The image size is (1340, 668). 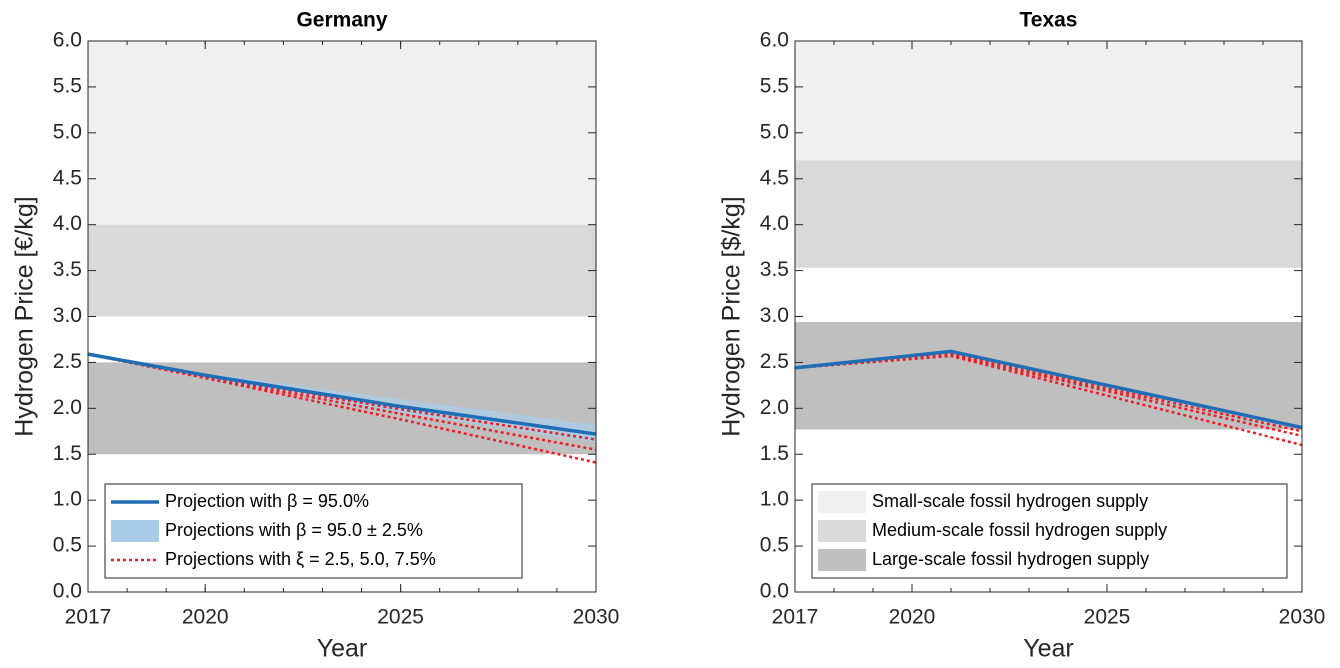 I want to click on legend-label: Small-scale fossil hydrogen supply, so click(x=1010, y=501).